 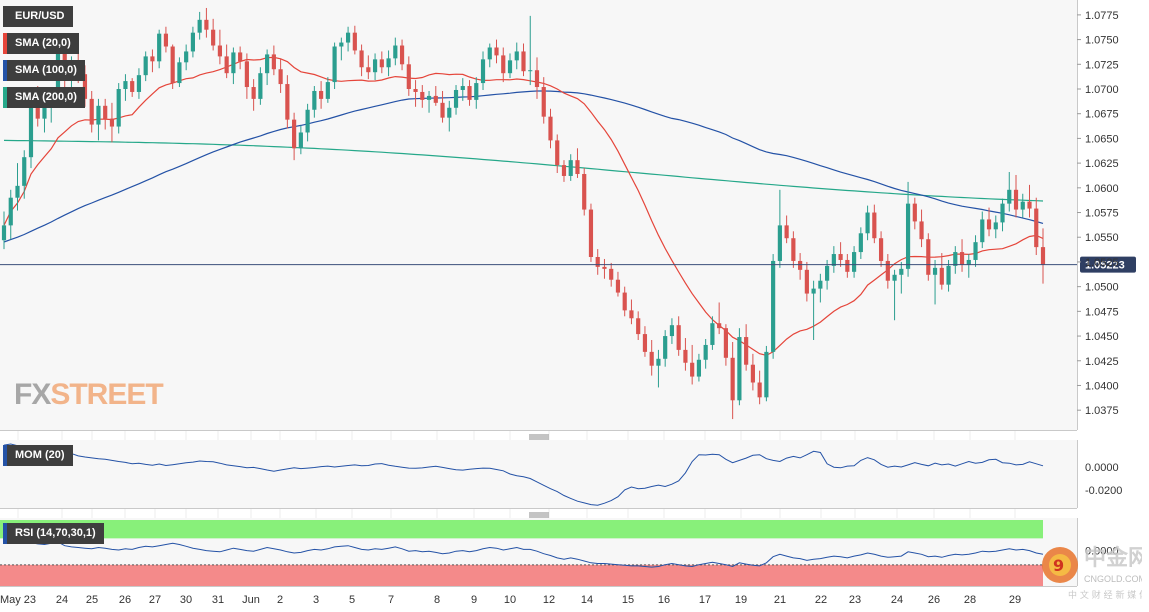 I want to click on rsi-zones, so click(x=521, y=553).